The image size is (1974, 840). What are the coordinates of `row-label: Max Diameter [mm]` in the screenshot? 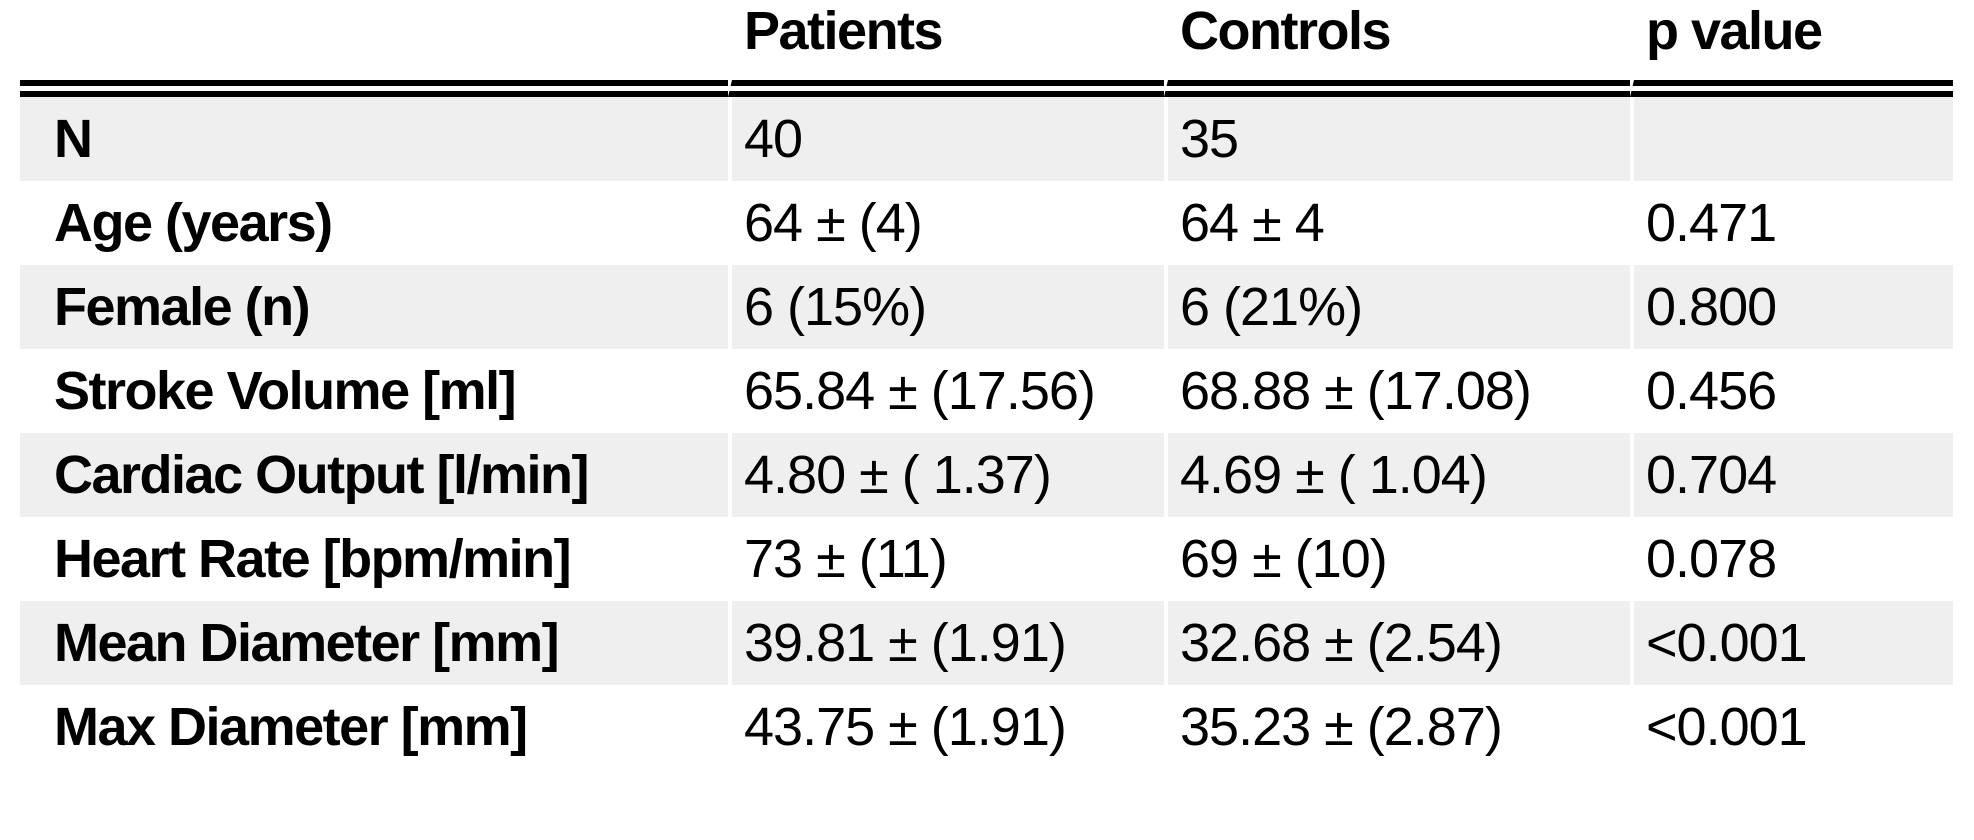 It's located at (291, 727).